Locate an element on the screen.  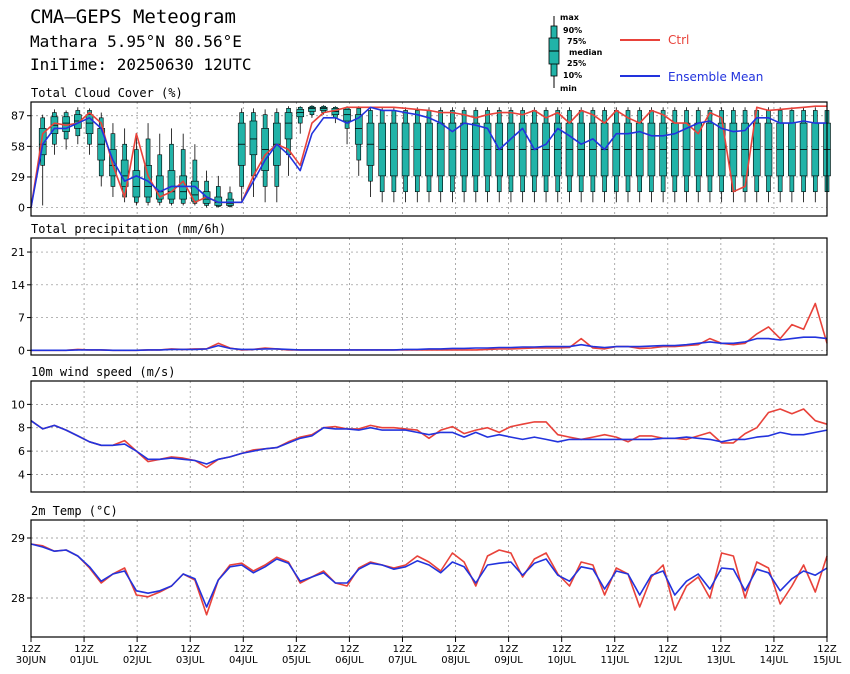
precip-ytick-label: 0 is located at coordinates (21, 350).